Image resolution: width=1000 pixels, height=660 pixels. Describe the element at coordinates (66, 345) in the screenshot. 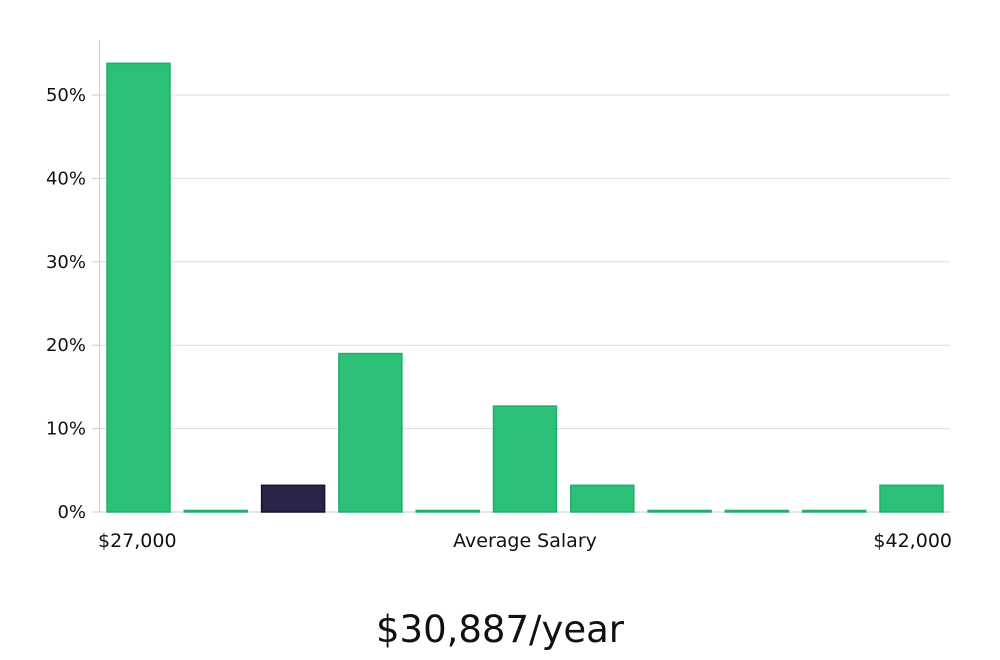

I see `y-tick-label: 20%` at that location.